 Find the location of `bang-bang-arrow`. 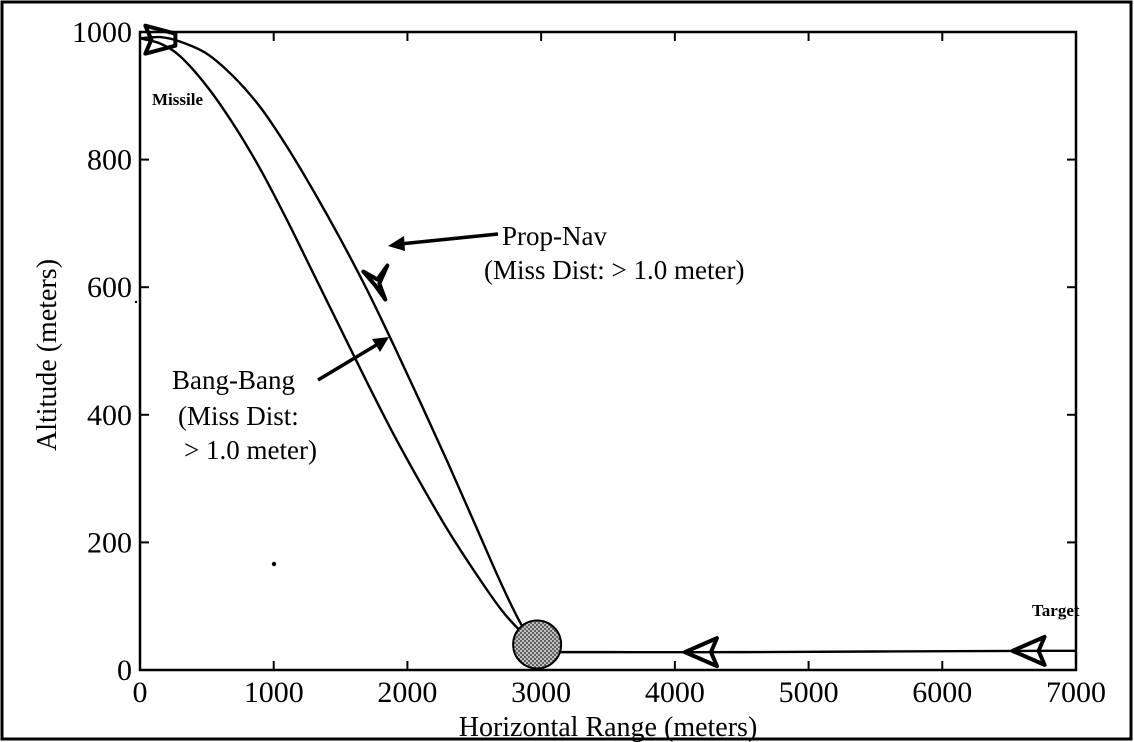

bang-bang-arrow is located at coordinates (353, 359).